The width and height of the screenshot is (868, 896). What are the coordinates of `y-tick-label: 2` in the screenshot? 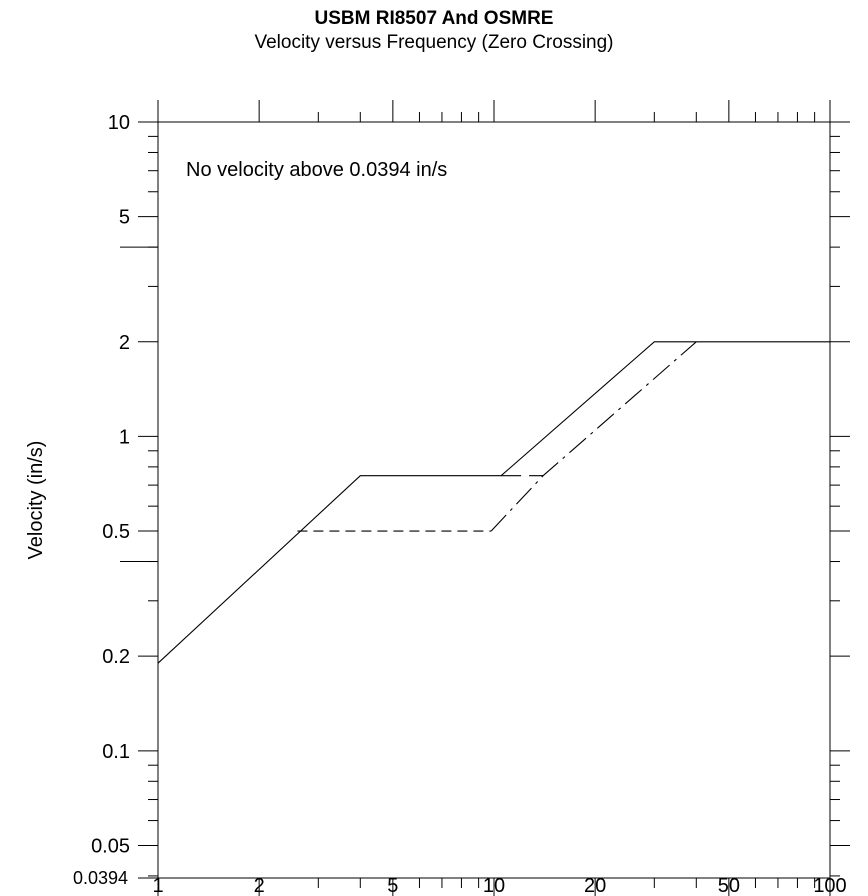 It's located at (124, 343).